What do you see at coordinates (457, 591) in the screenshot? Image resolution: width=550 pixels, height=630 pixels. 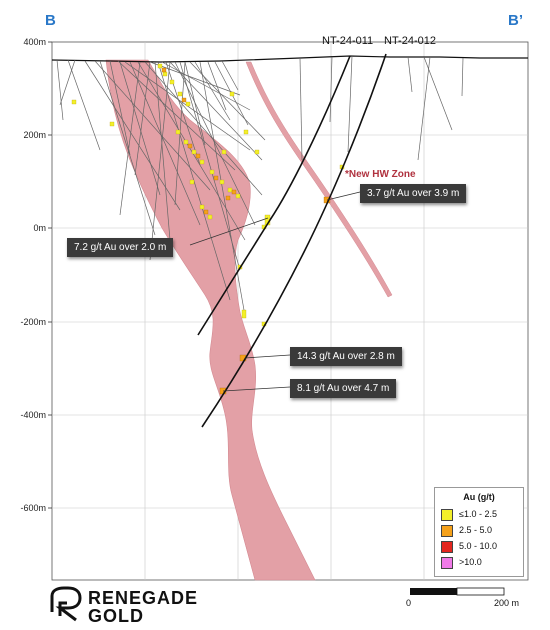 I see `scale-bar` at bounding box center [457, 591].